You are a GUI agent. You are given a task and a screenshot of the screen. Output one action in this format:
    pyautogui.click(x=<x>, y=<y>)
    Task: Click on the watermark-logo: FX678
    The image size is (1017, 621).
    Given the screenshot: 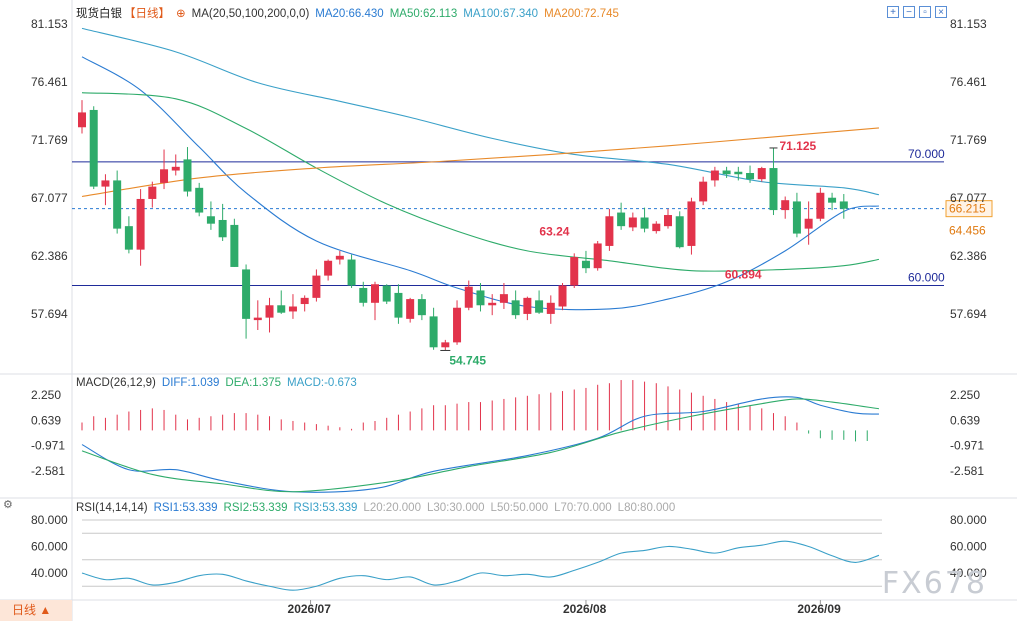 What is the action you would take?
    pyautogui.click(x=934, y=583)
    